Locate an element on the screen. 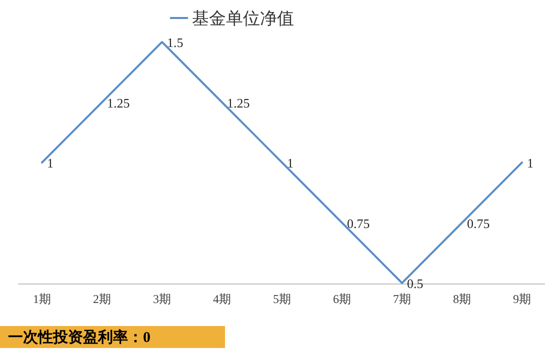 This screenshot has width=550, height=360. x-tick-label: 2期 is located at coordinates (102, 299).